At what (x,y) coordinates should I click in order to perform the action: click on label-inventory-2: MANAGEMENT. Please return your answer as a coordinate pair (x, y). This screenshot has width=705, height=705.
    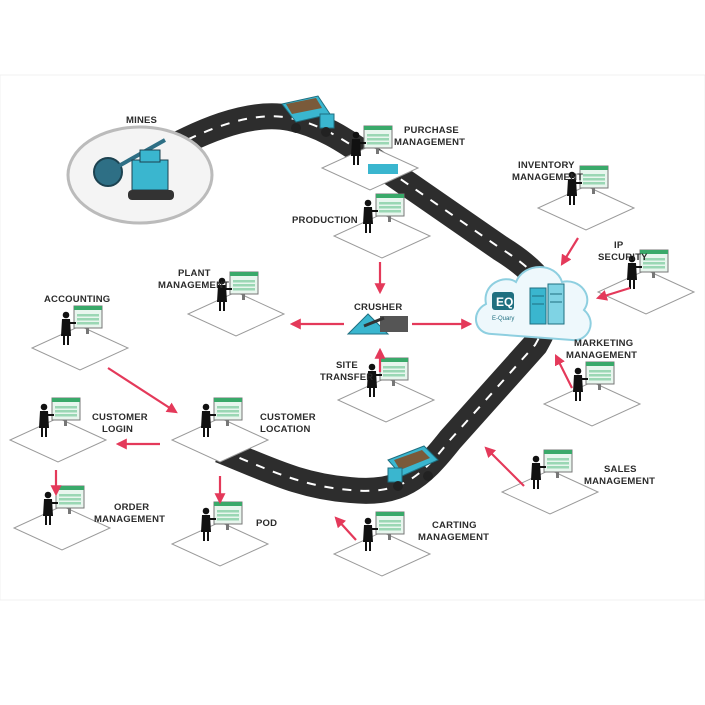
    Looking at the image, I should click on (547, 177).